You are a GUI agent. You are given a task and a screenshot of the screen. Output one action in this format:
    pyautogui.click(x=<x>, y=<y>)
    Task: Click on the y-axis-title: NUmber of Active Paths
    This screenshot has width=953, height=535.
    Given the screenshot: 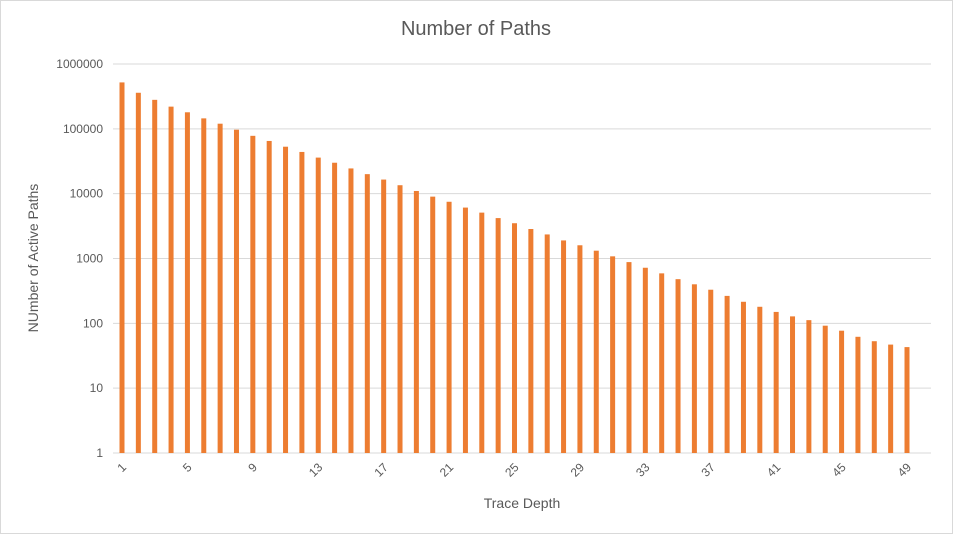 What is the action you would take?
    pyautogui.click(x=33, y=258)
    